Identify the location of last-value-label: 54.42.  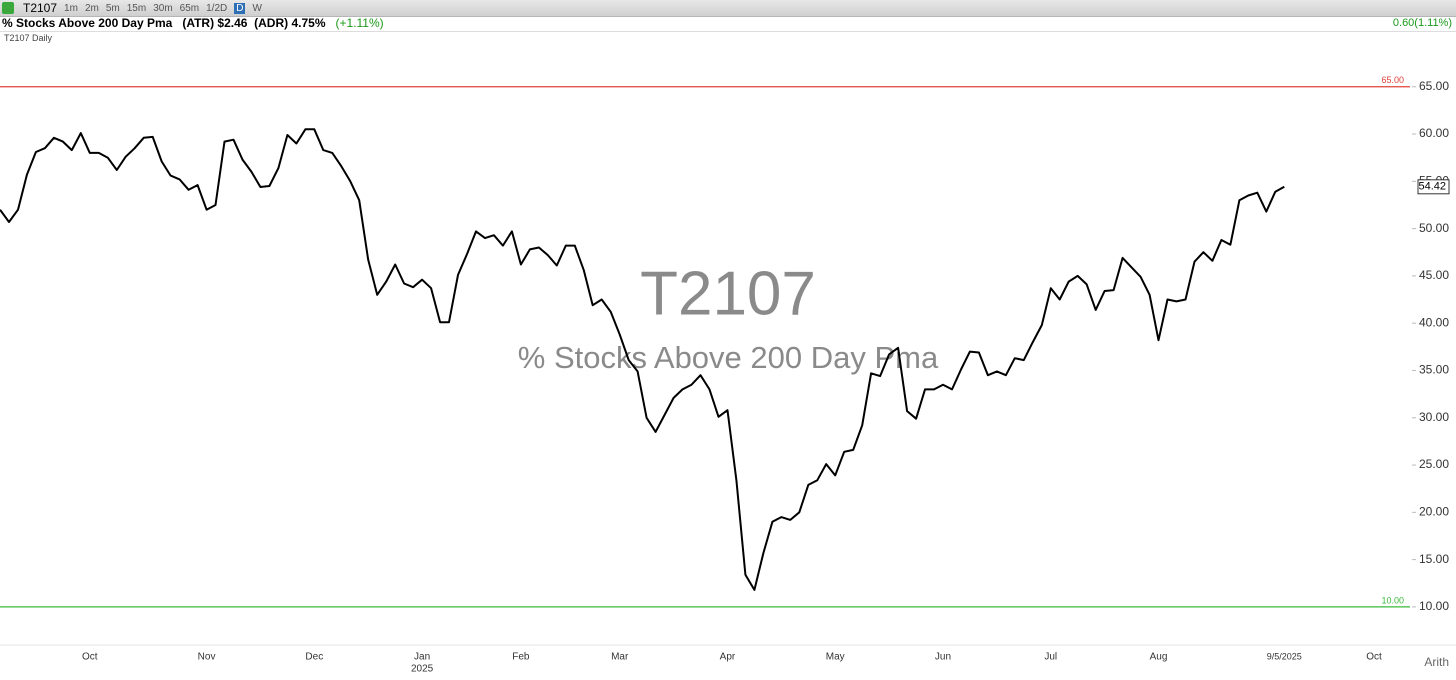
(1432, 187).